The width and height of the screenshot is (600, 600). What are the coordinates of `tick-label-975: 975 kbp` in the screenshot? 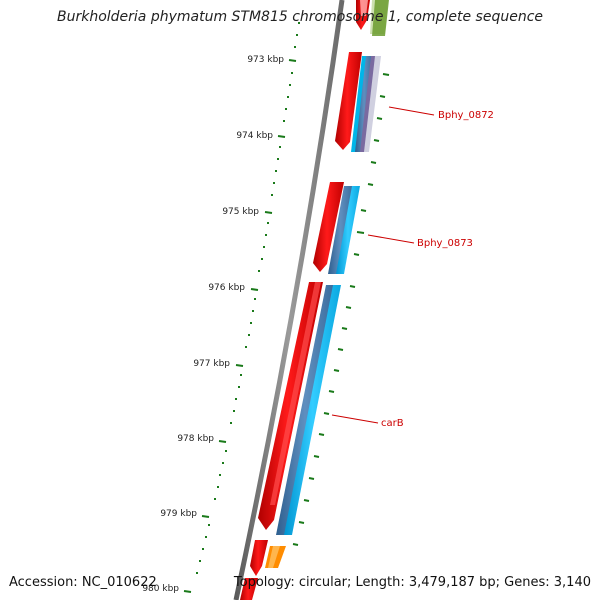 It's located at (240, 212).